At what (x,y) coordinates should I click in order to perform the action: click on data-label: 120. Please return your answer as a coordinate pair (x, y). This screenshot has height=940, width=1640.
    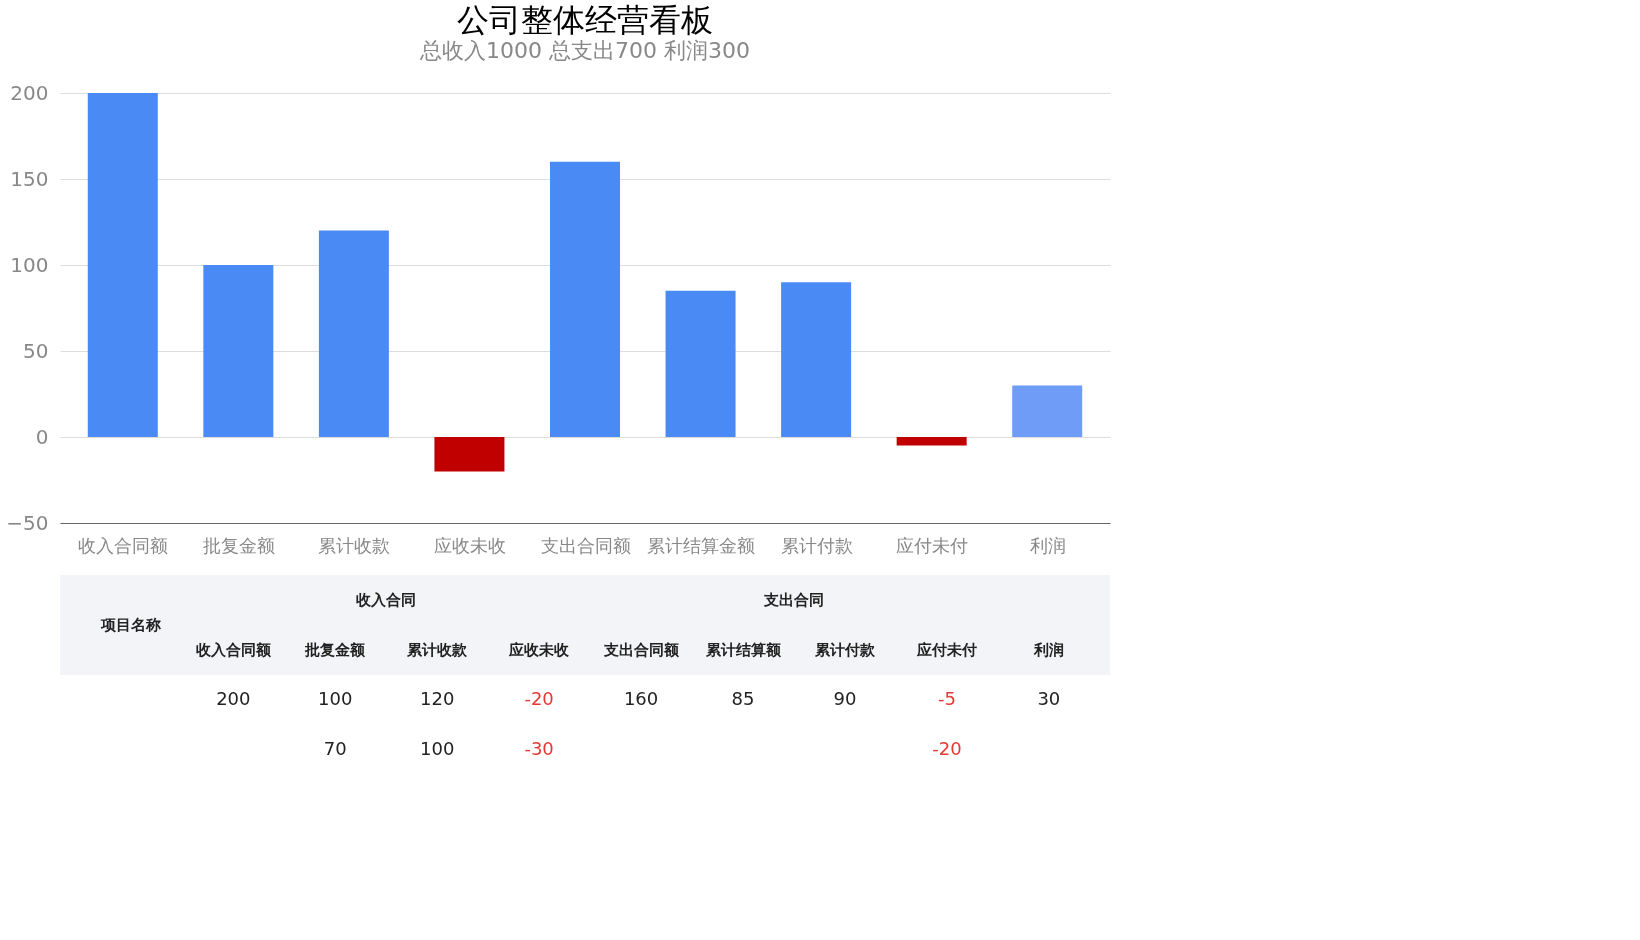
    Looking at the image, I should click on (437, 698).